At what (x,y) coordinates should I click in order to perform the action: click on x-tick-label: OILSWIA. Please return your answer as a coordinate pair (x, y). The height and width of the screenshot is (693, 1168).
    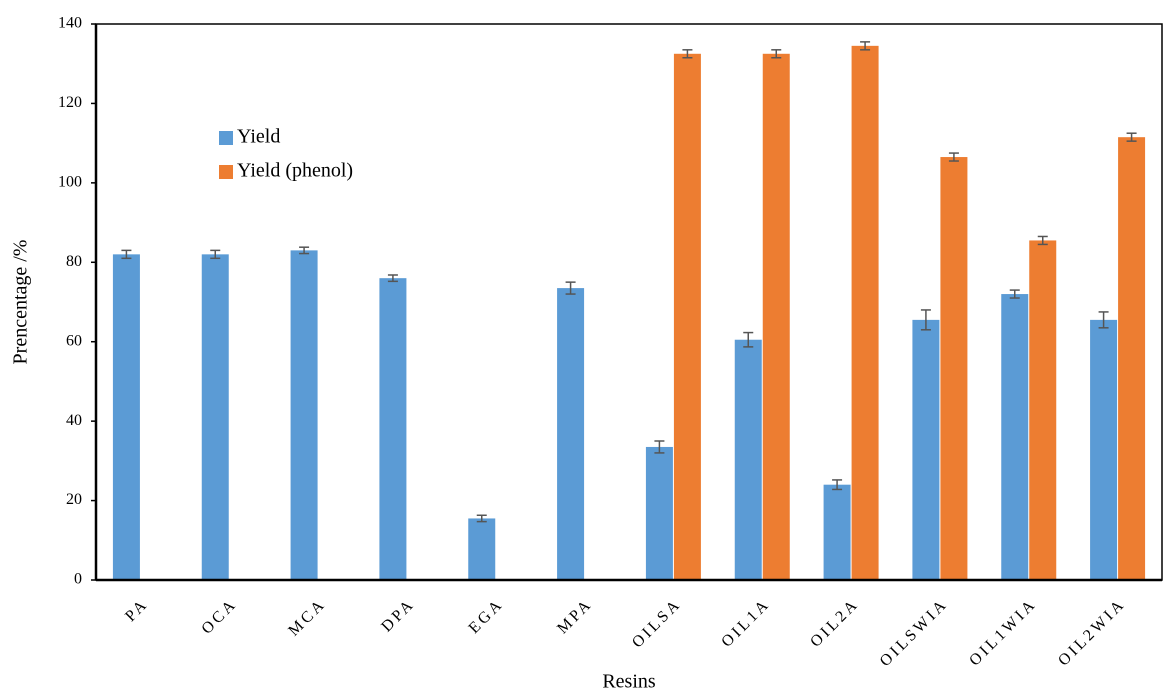
    Looking at the image, I should click on (914, 632).